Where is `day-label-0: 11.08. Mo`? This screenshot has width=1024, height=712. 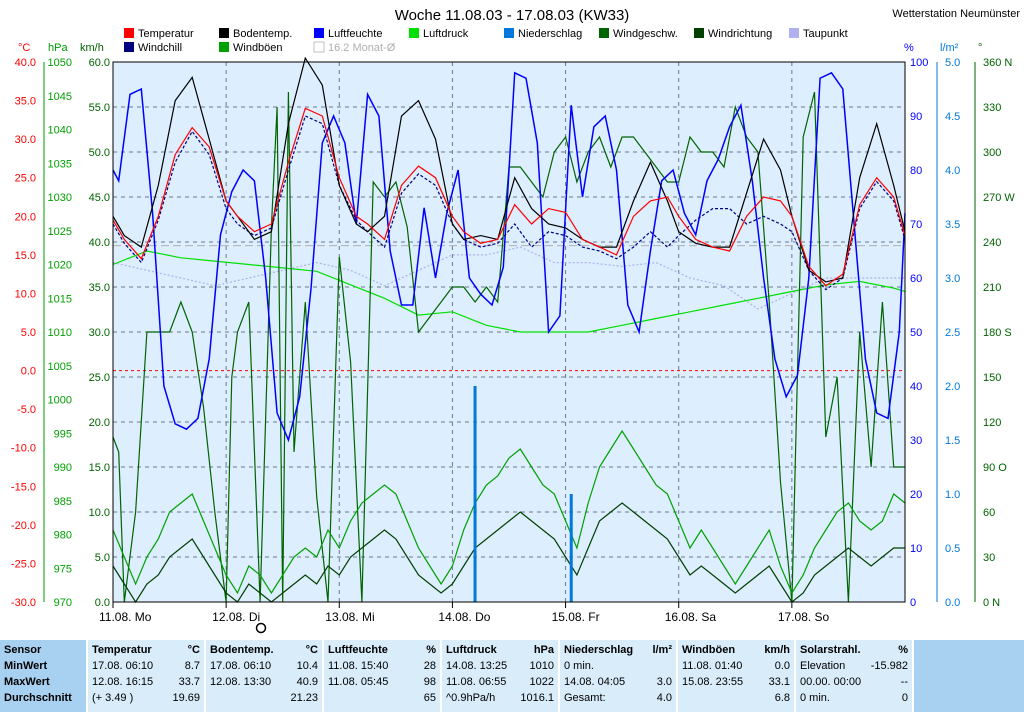 day-label-0: 11.08. Mo is located at coordinates (125, 617).